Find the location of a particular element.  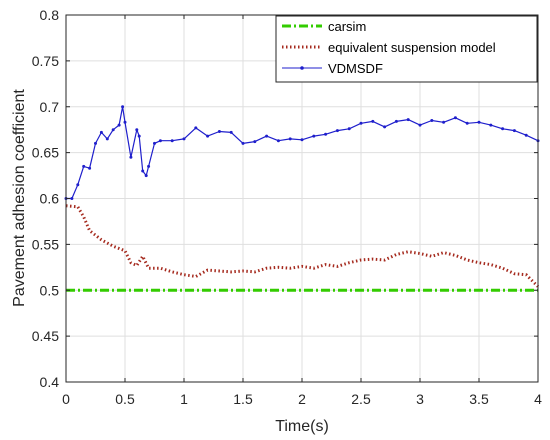

y-tick-label: 0.7 is located at coordinates (50, 107).